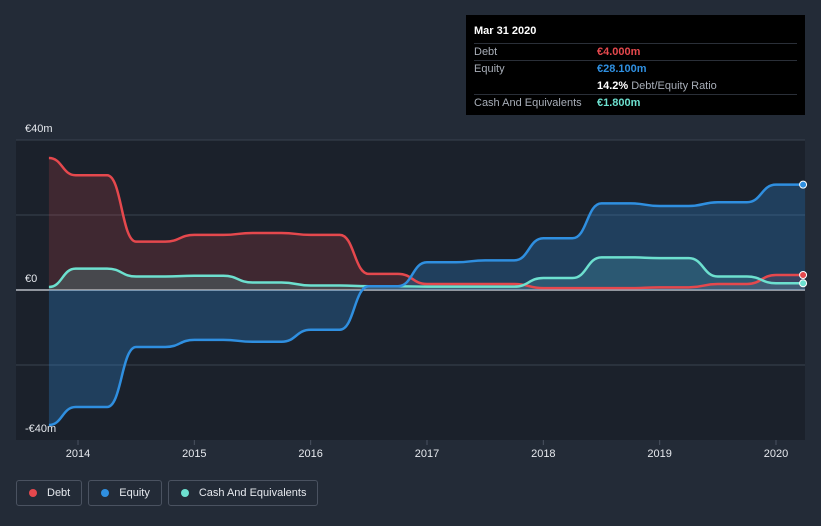 The width and height of the screenshot is (821, 526). I want to click on tooltip-cash-label: Cash And Equivalents, so click(528, 103).